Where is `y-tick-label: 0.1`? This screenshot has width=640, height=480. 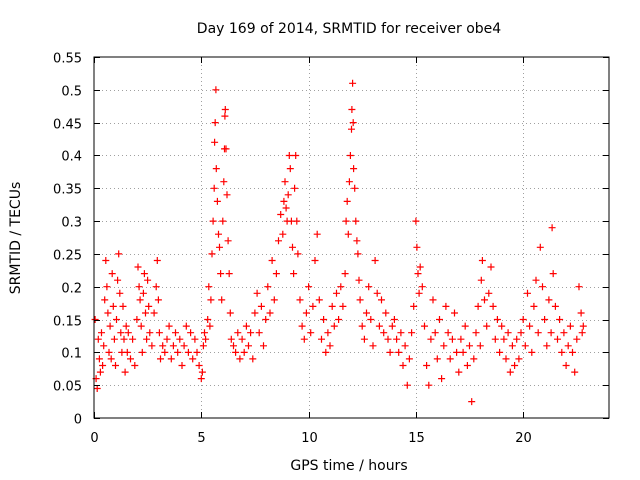 y-tick-label: 0.1 is located at coordinates (71, 354).